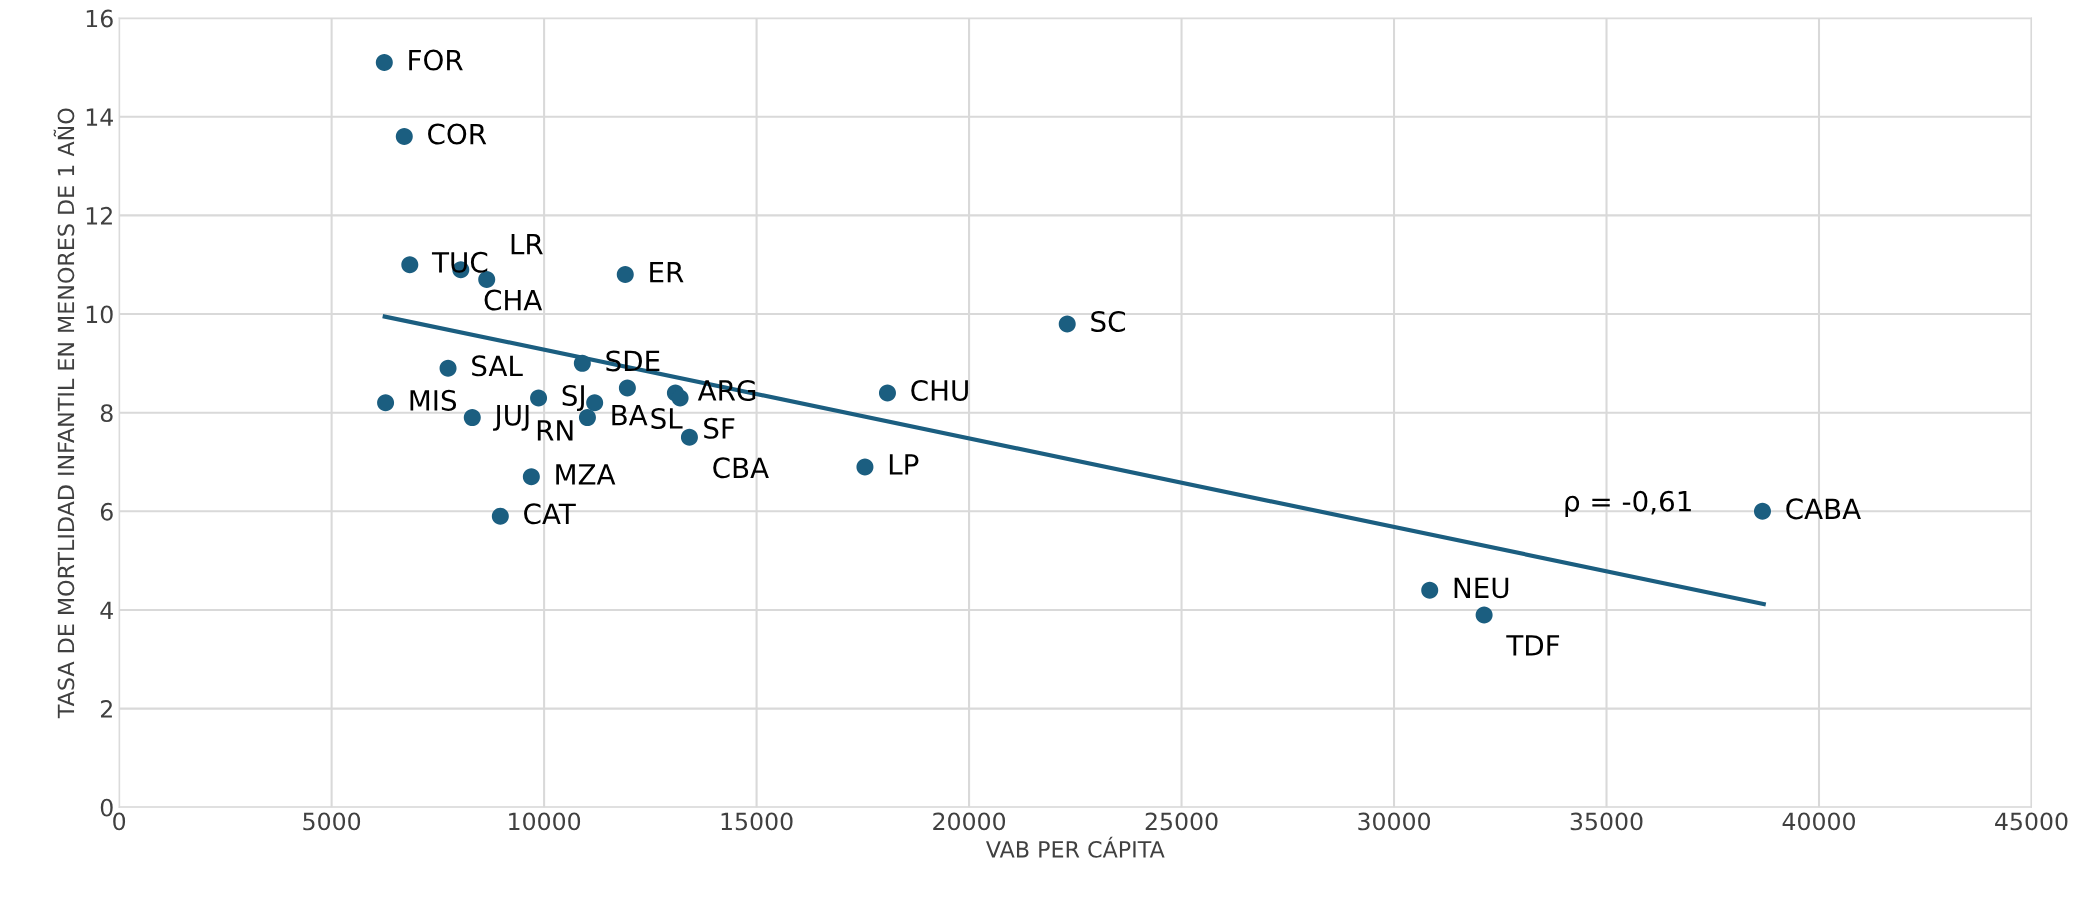 Image resolution: width=2090 pixels, height=907 pixels. What do you see at coordinates (667, 272) in the screenshot?
I see `annotation: ER` at bounding box center [667, 272].